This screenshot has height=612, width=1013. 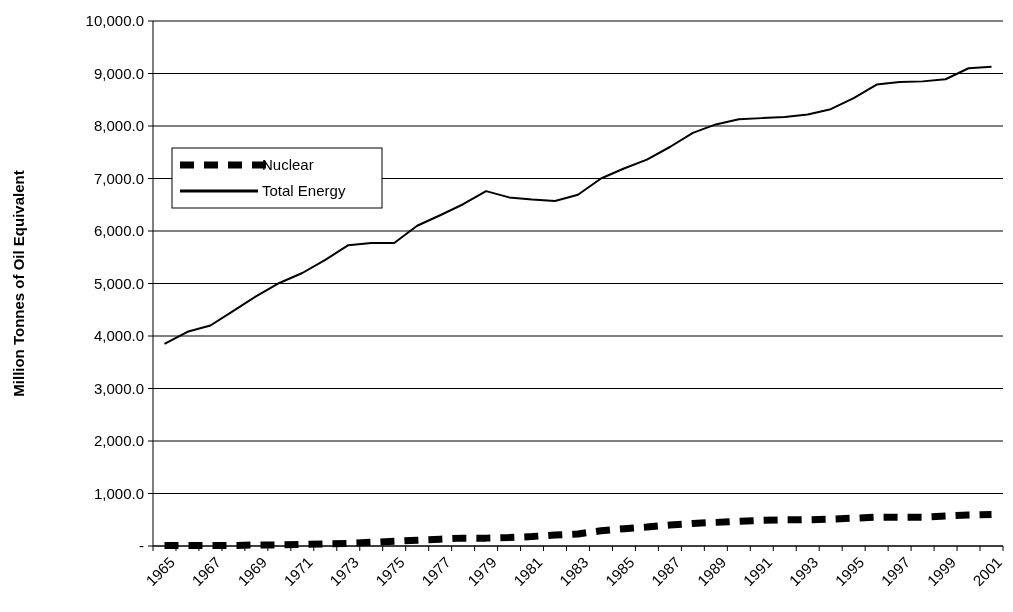 I want to click on y-tick-label: 4,000.0, so click(x=118, y=336).